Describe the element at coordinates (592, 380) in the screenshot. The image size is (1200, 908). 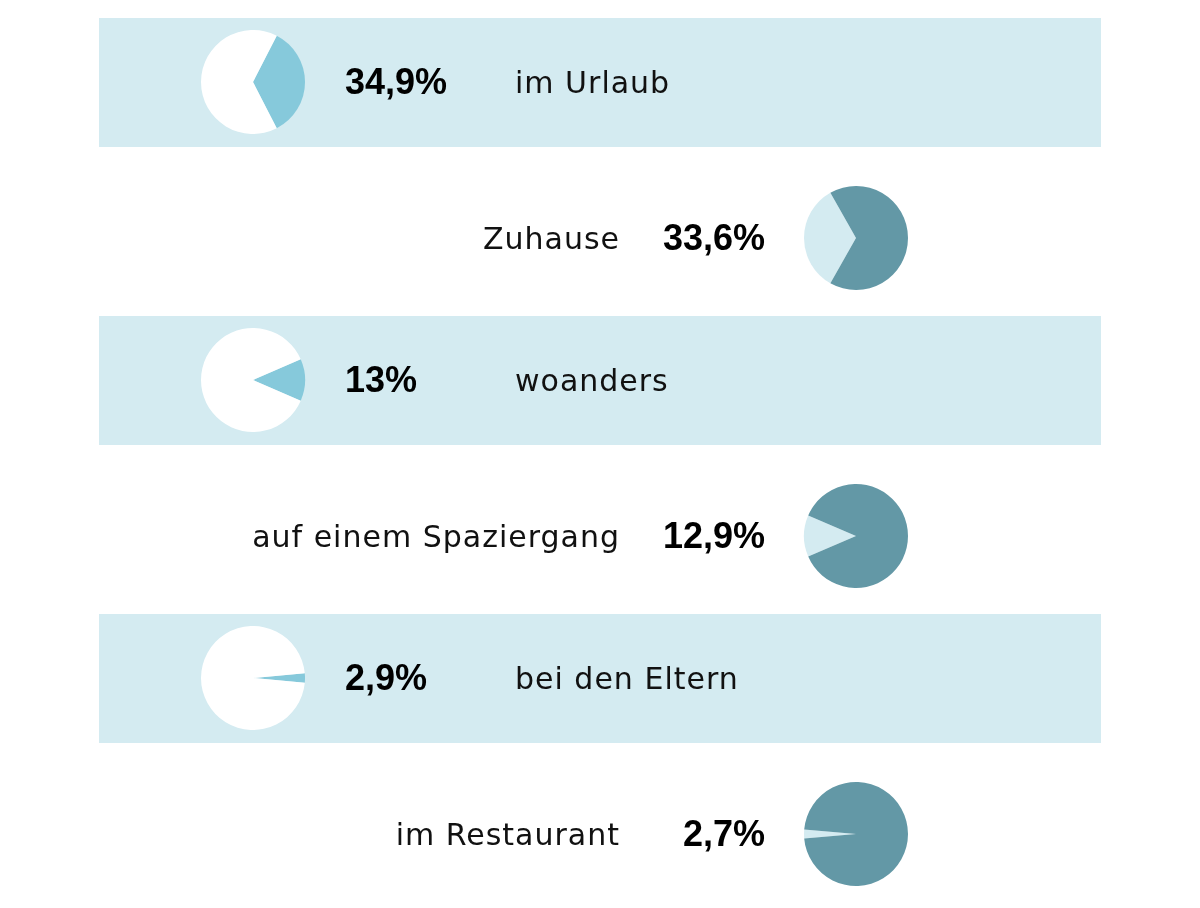
I see `text: woanders` at that location.